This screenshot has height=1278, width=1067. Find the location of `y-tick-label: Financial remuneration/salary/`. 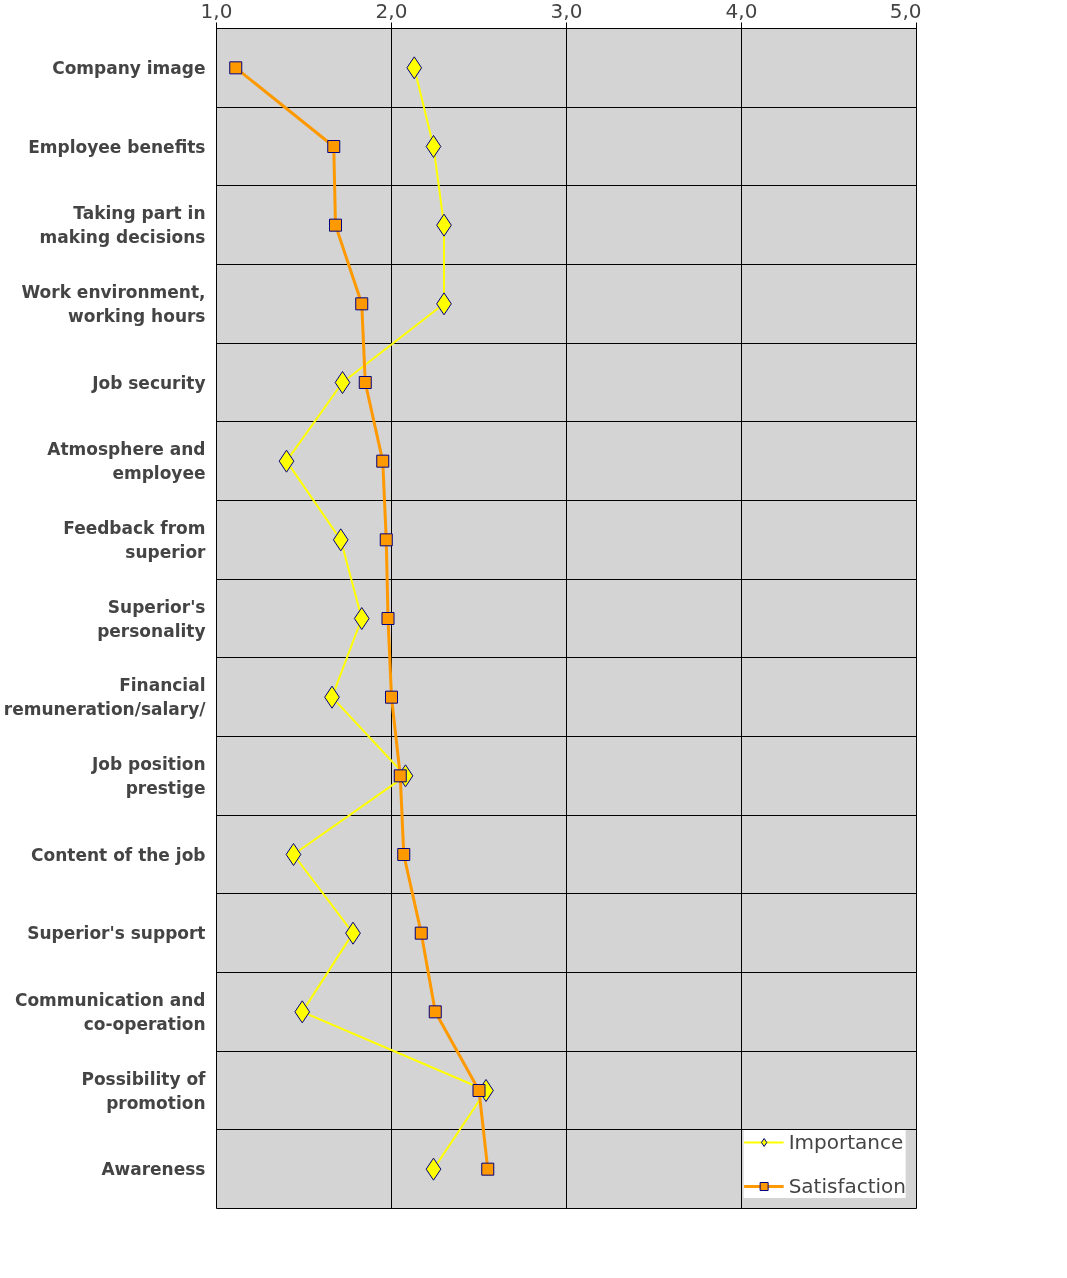

y-tick-label: Financial remuneration/salary/ is located at coordinates (105, 697).